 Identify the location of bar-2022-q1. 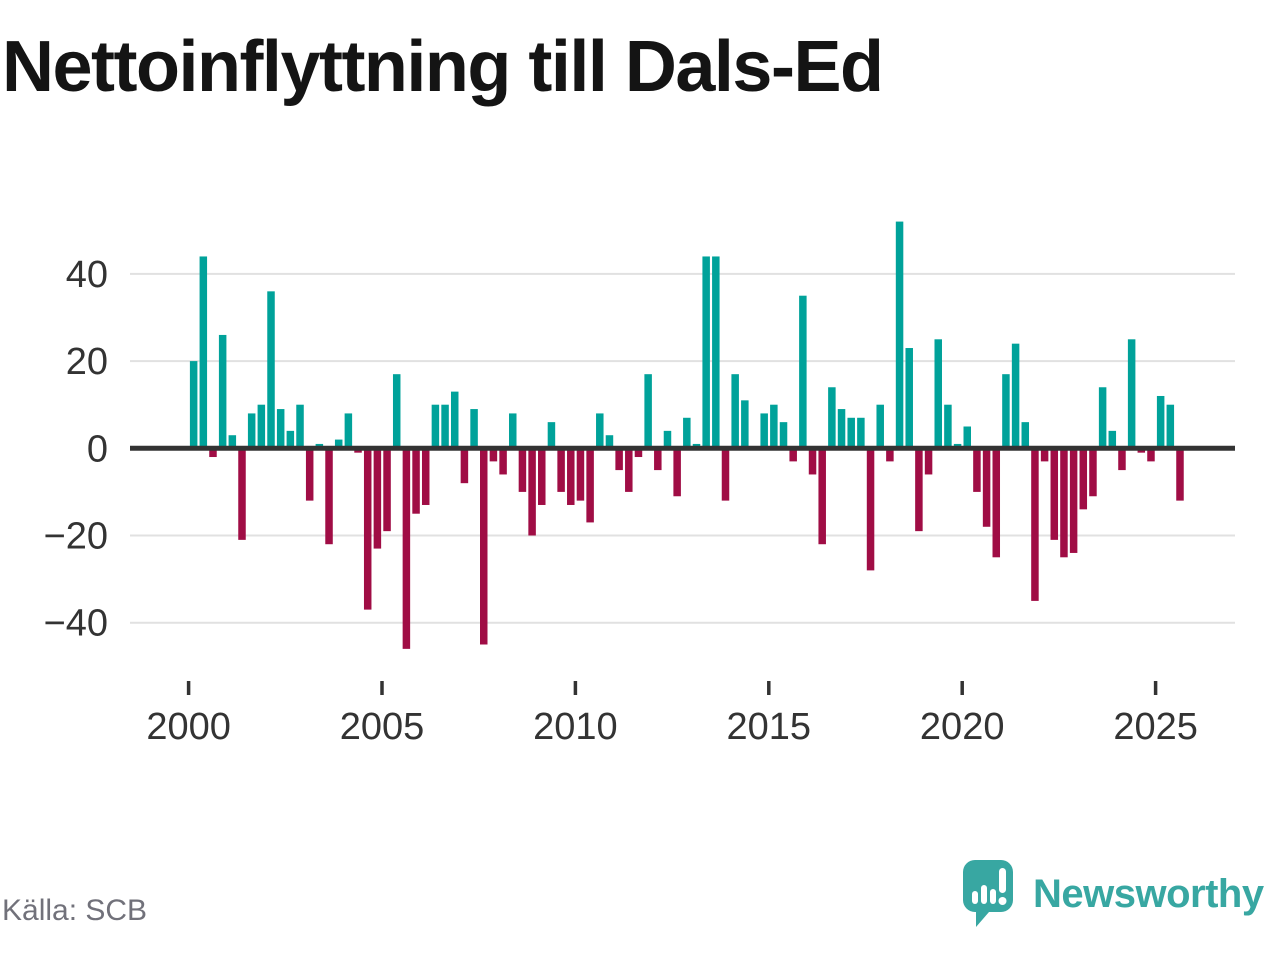
(1044, 455).